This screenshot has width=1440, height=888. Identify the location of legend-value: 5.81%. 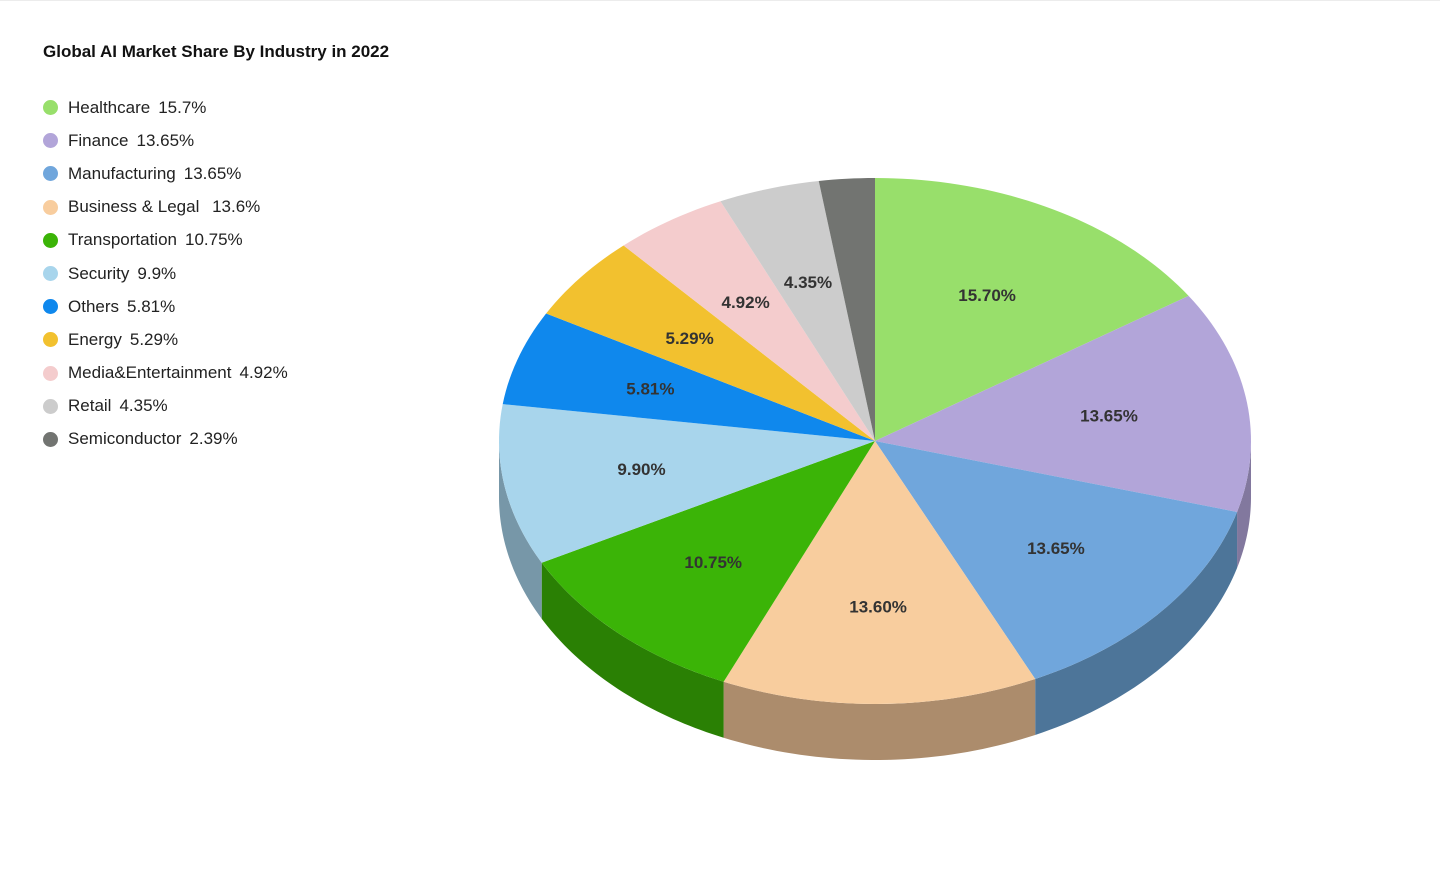
(151, 306).